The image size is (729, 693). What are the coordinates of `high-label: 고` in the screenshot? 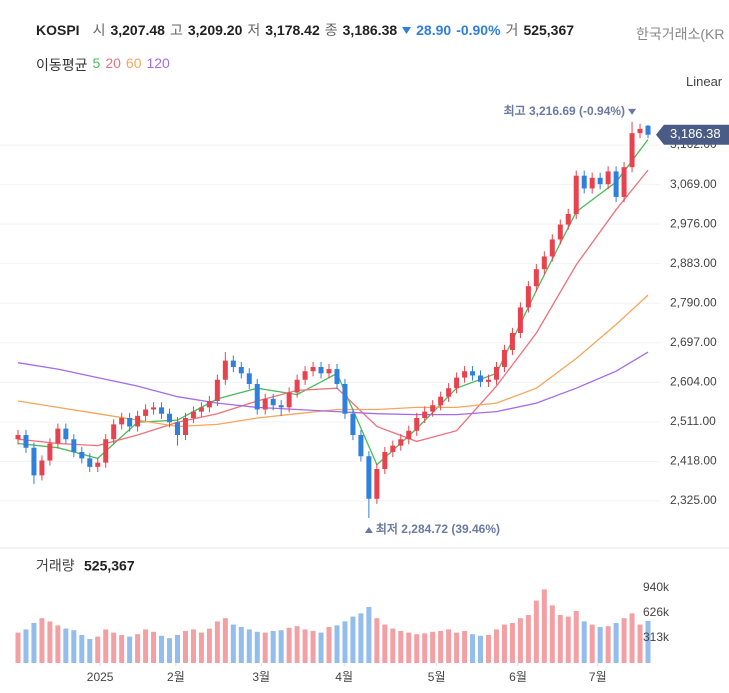 It's located at (176, 30).